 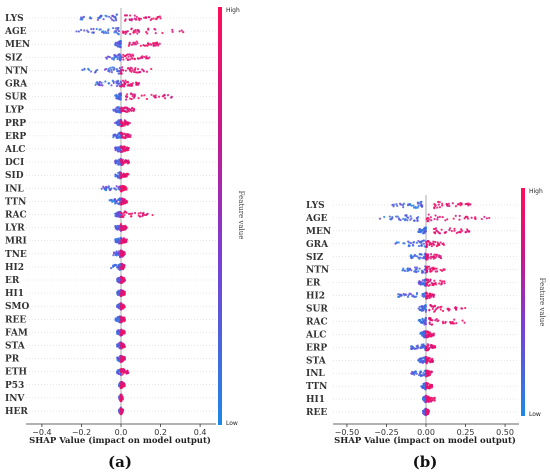 I want to click on feature-label-sid: SID, so click(x=14, y=176).